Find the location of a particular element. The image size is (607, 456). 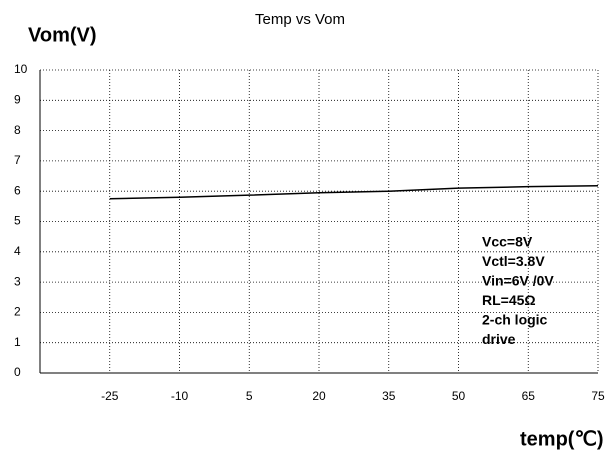

annotation-line: Vin=6V /0V is located at coordinates (518, 281).